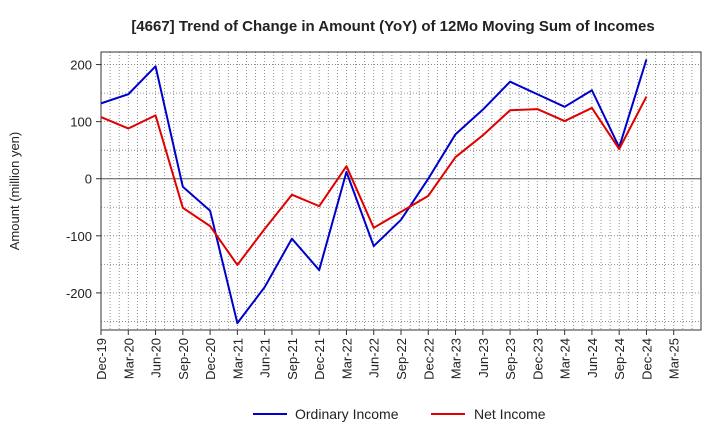 This screenshot has height=440, width=720. I want to click on x-tick-label: Sep-22, so click(401, 359).